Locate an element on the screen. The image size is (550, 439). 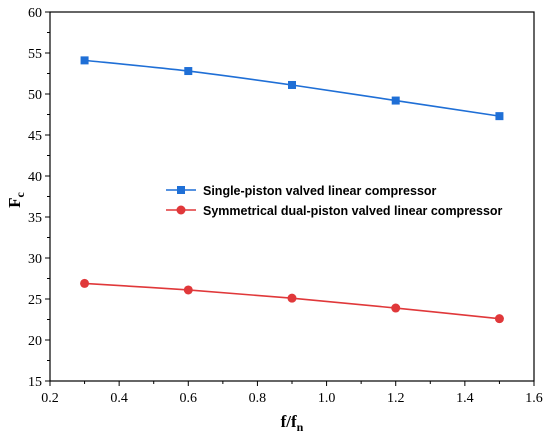
y-tick-label: 50 is located at coordinates (35, 95).